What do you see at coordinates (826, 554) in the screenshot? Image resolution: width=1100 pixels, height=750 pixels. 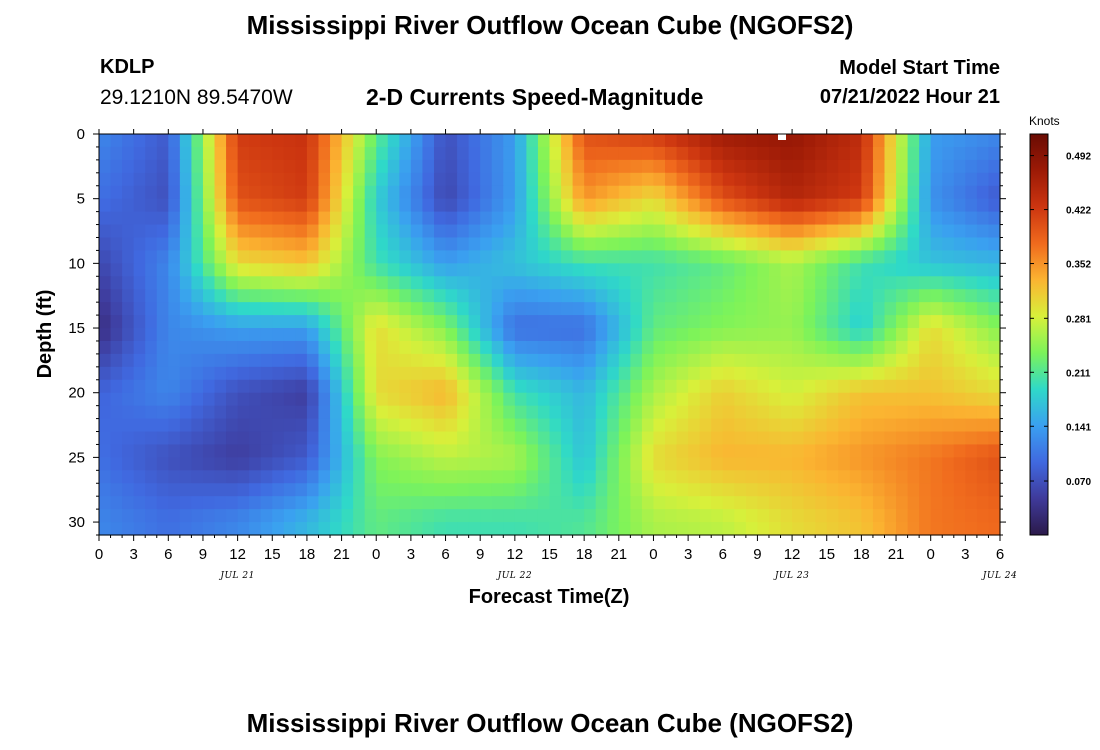 I see `x-tick-label: 15` at bounding box center [826, 554].